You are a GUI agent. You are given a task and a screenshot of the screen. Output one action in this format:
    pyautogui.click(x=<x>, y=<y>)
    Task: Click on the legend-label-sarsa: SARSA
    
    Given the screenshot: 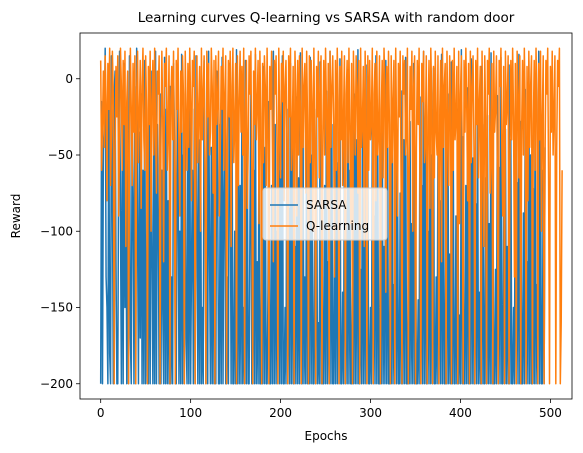 What is the action you would take?
    pyautogui.click(x=326, y=205)
    